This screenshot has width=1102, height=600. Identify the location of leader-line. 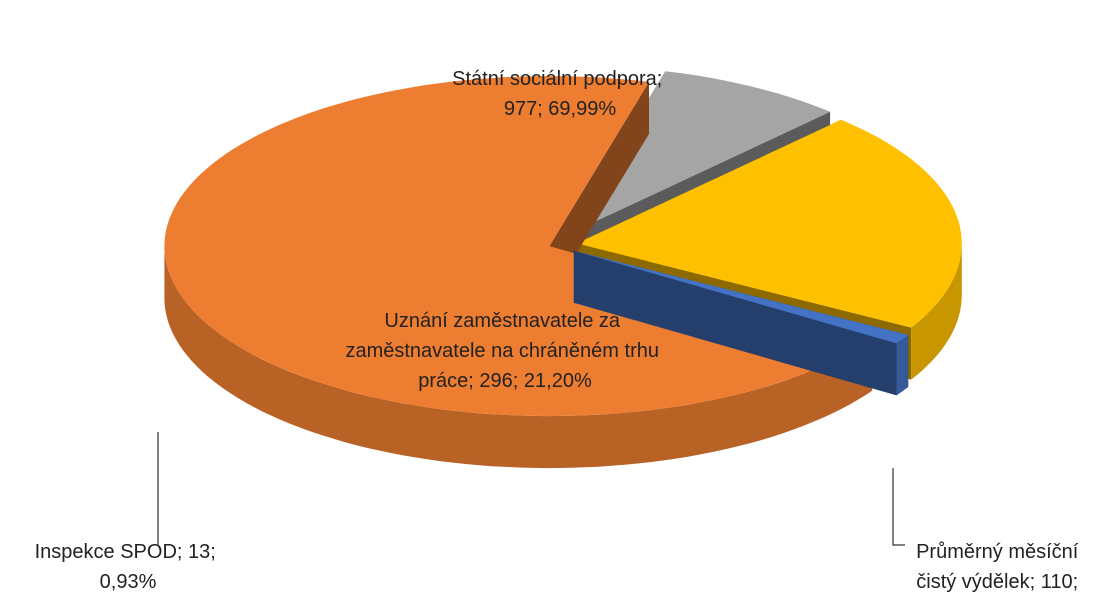
(898, 507).